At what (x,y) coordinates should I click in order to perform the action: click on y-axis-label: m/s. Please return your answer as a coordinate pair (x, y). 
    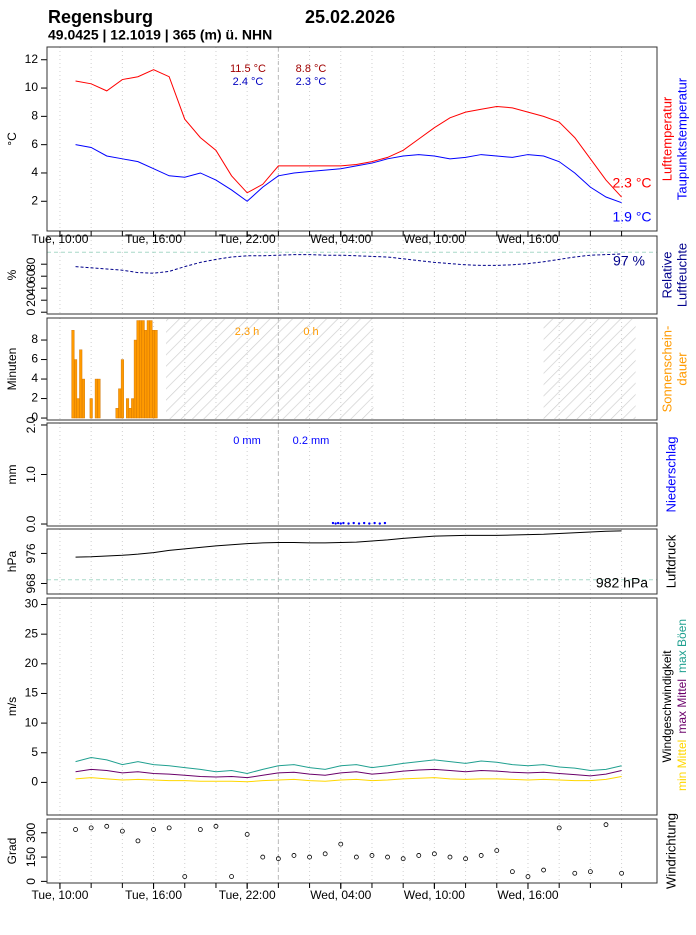
    Looking at the image, I should click on (12, 706).